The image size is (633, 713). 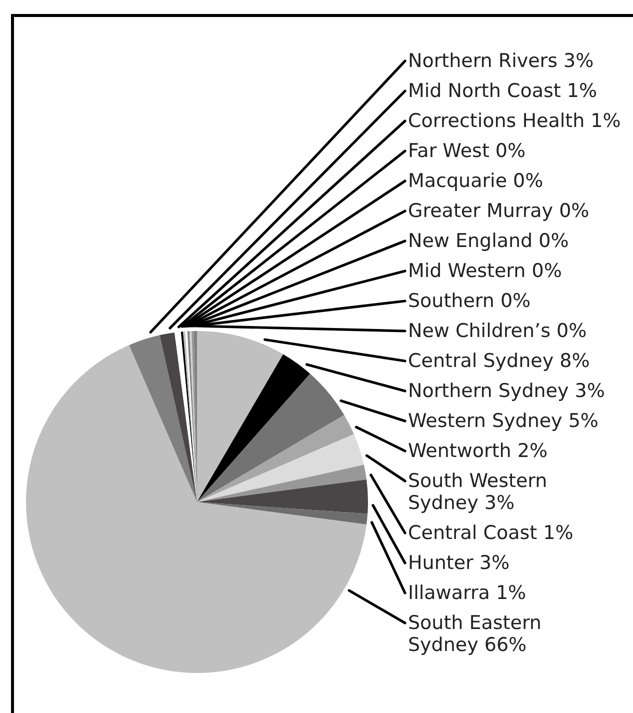 I want to click on slice-label: South Western Sydney 3%, so click(x=478, y=492).